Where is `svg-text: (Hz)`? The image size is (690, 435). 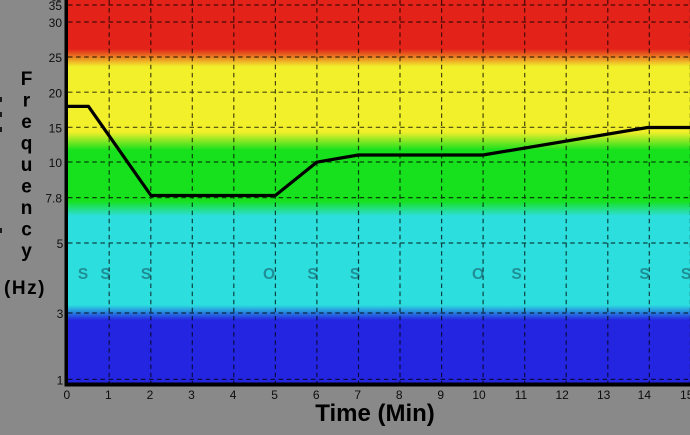
svg-text: (Hz) is located at coordinates (25, 288).